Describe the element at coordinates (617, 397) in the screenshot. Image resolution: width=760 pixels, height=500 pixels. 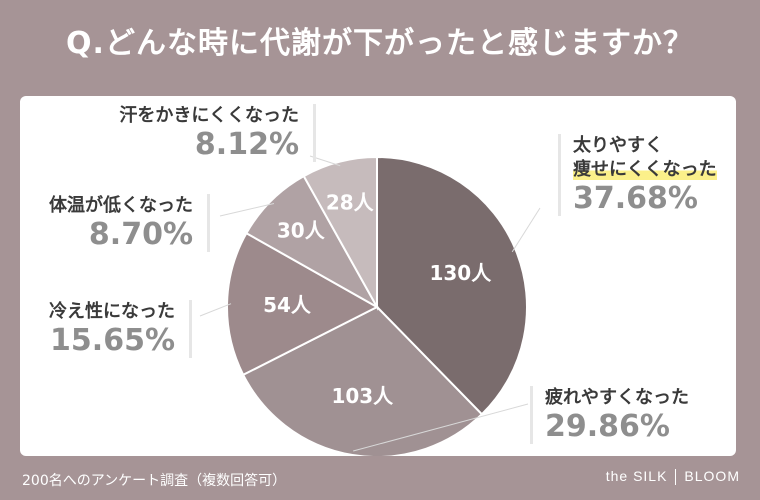
I see `category-label-slice-2: 疲れやすくなった` at that location.